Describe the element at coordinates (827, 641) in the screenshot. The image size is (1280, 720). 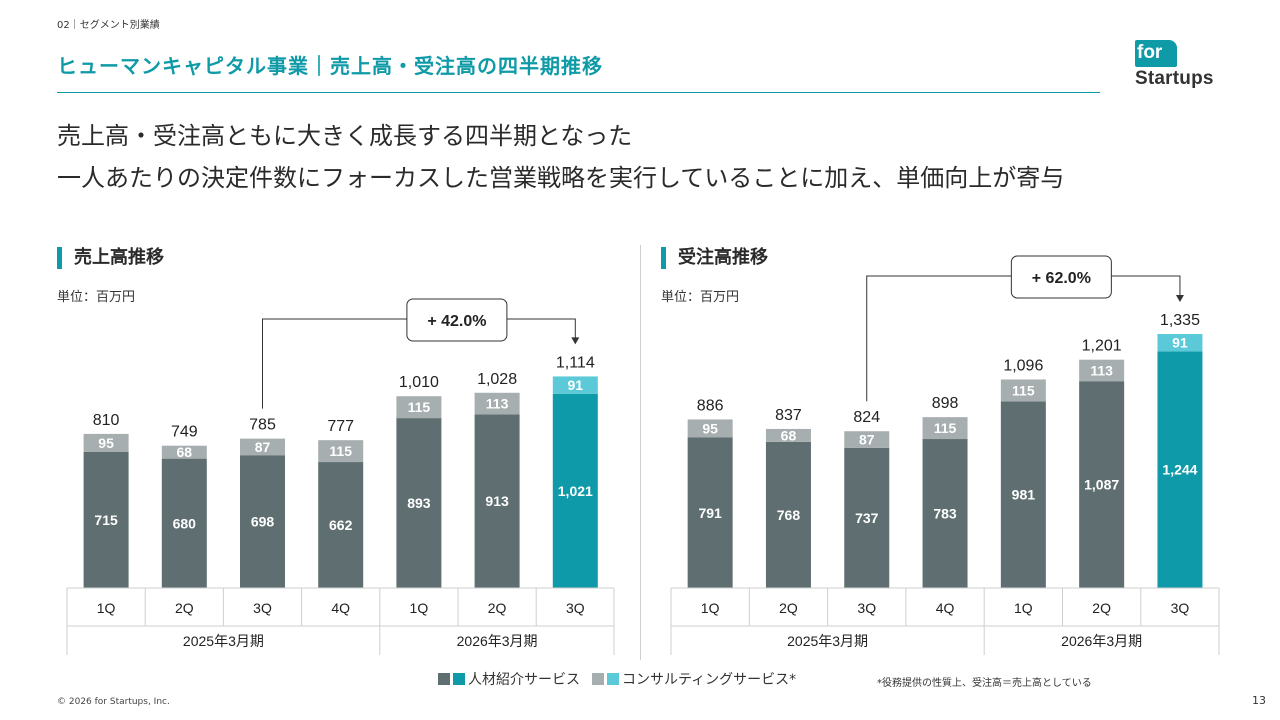
I see `orders-group-label-0: 2025年3月期` at that location.